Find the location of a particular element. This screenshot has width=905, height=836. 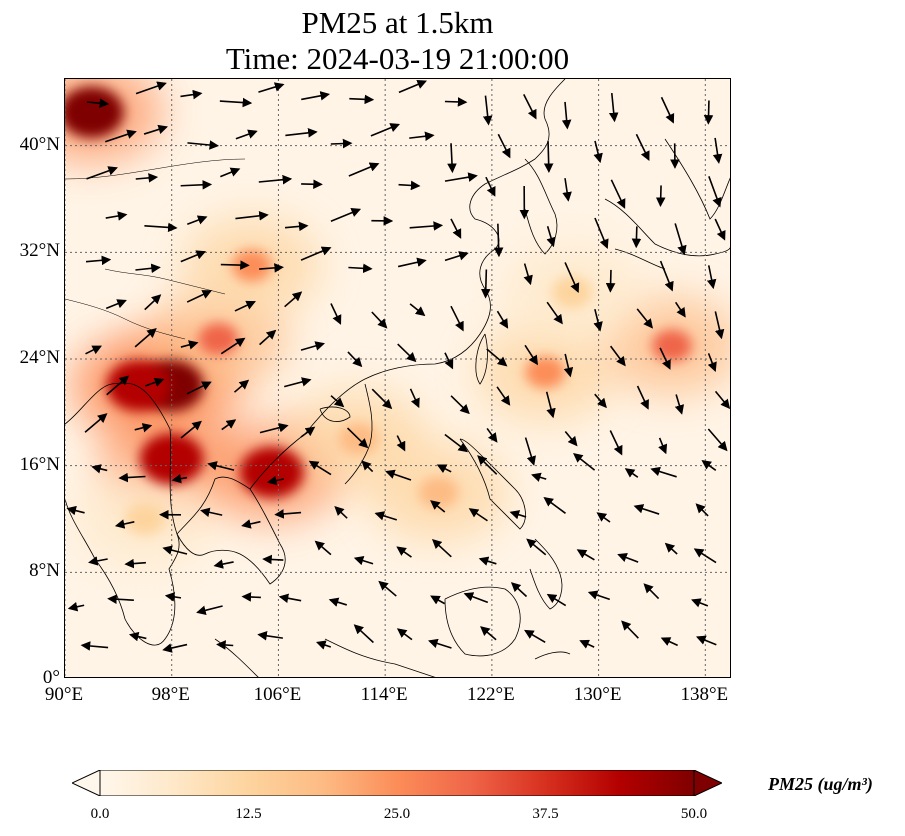

map-title-line-1: PM25 at 1.5km is located at coordinates (397, 22).